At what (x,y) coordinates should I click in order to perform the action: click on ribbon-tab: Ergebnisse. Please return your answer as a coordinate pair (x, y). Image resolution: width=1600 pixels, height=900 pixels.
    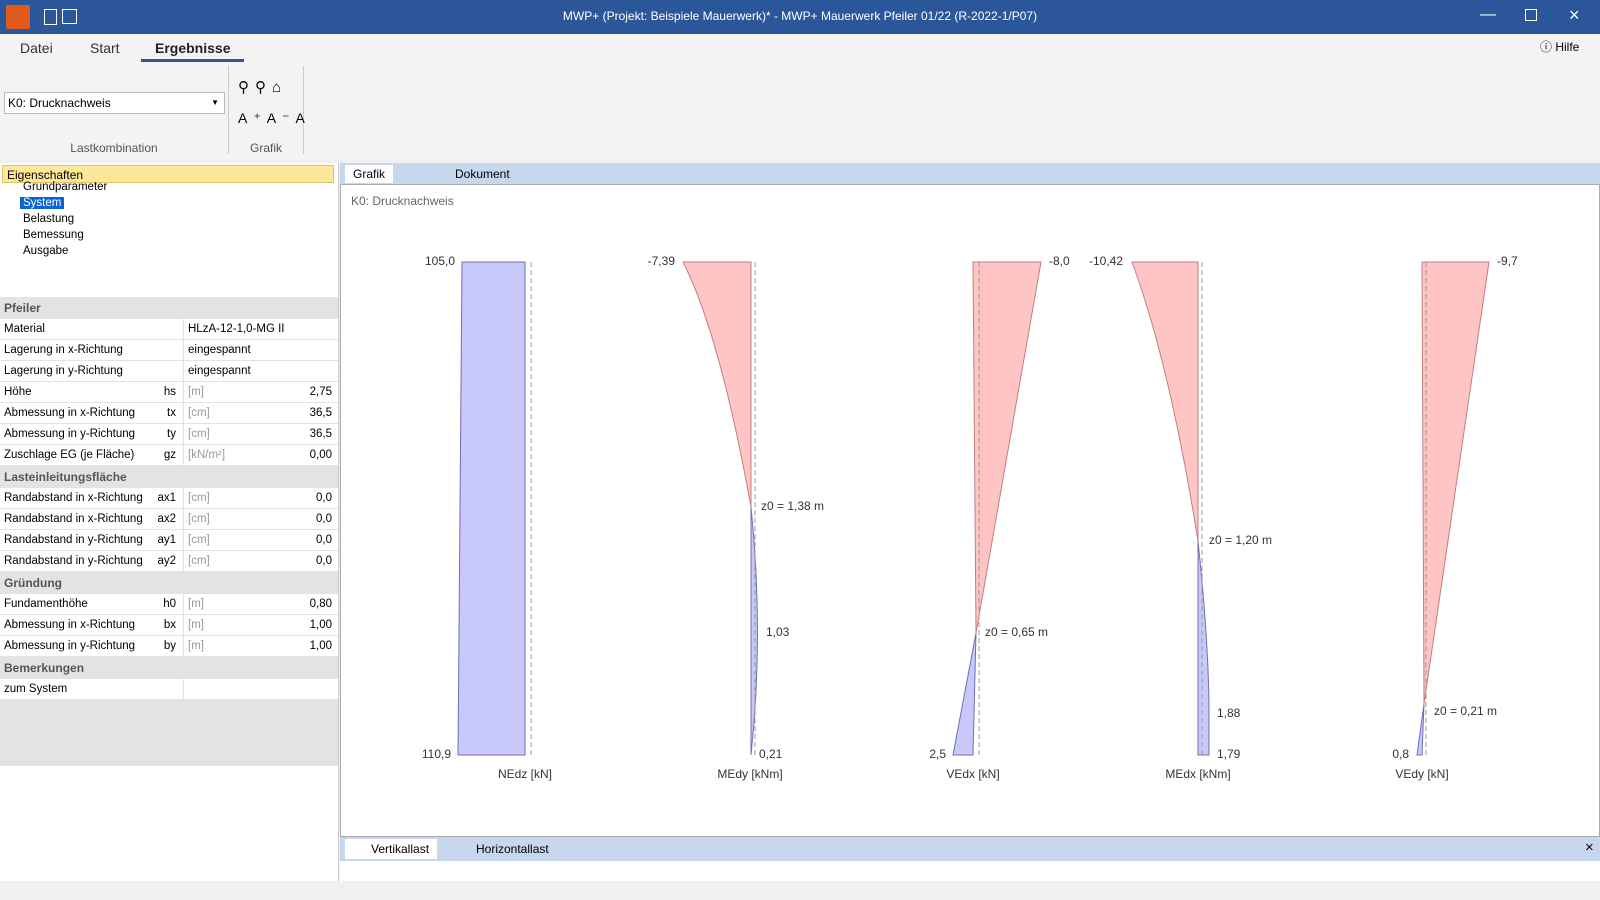
    Looking at the image, I should click on (193, 51).